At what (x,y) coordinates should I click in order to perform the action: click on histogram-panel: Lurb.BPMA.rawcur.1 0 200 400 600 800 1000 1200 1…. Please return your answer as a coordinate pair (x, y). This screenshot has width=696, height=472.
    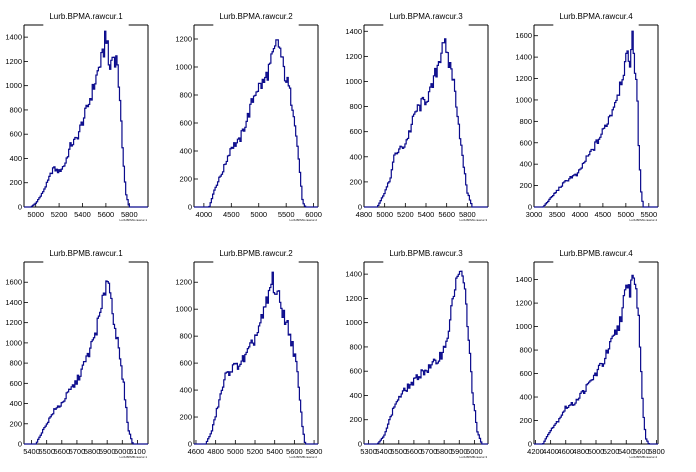
    Looking at the image, I should click on (77, 117).